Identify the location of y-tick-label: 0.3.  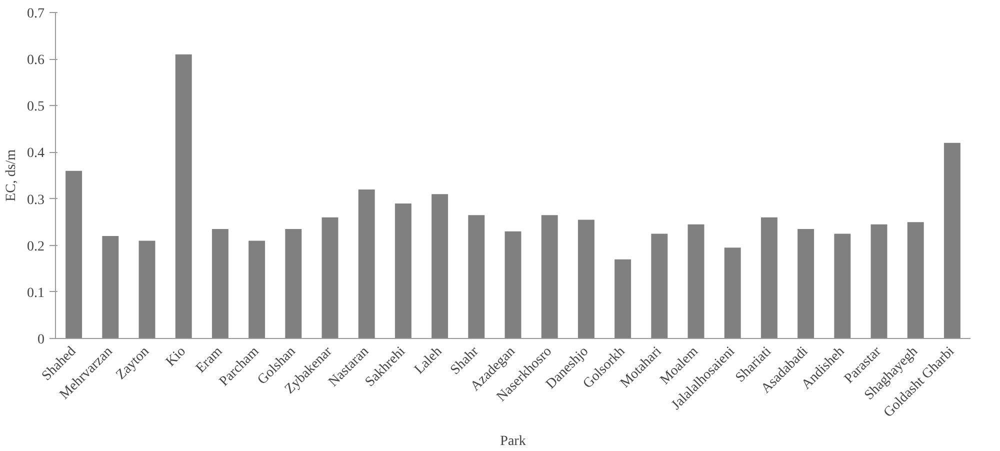
(35, 200).